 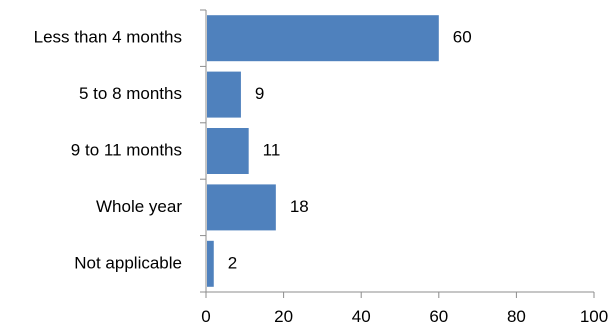 I want to click on x-tick-label-2: 40, so click(x=361, y=316).